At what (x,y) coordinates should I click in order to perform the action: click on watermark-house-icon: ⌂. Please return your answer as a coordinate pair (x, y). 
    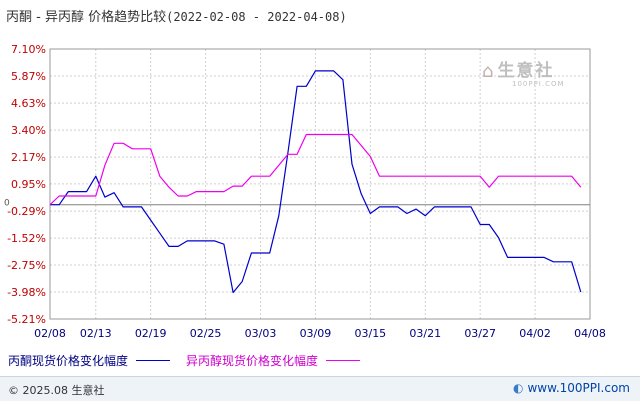
    Looking at the image, I should click on (488, 71).